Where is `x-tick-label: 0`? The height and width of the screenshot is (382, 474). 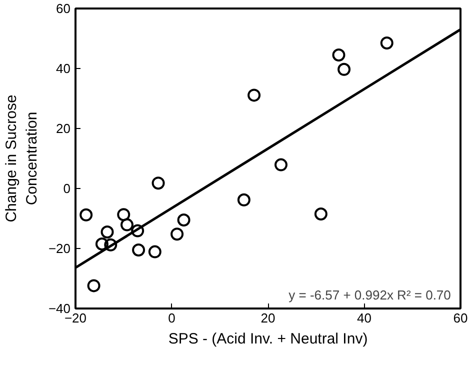
x-tick-label: 0 is located at coordinates (172, 318).